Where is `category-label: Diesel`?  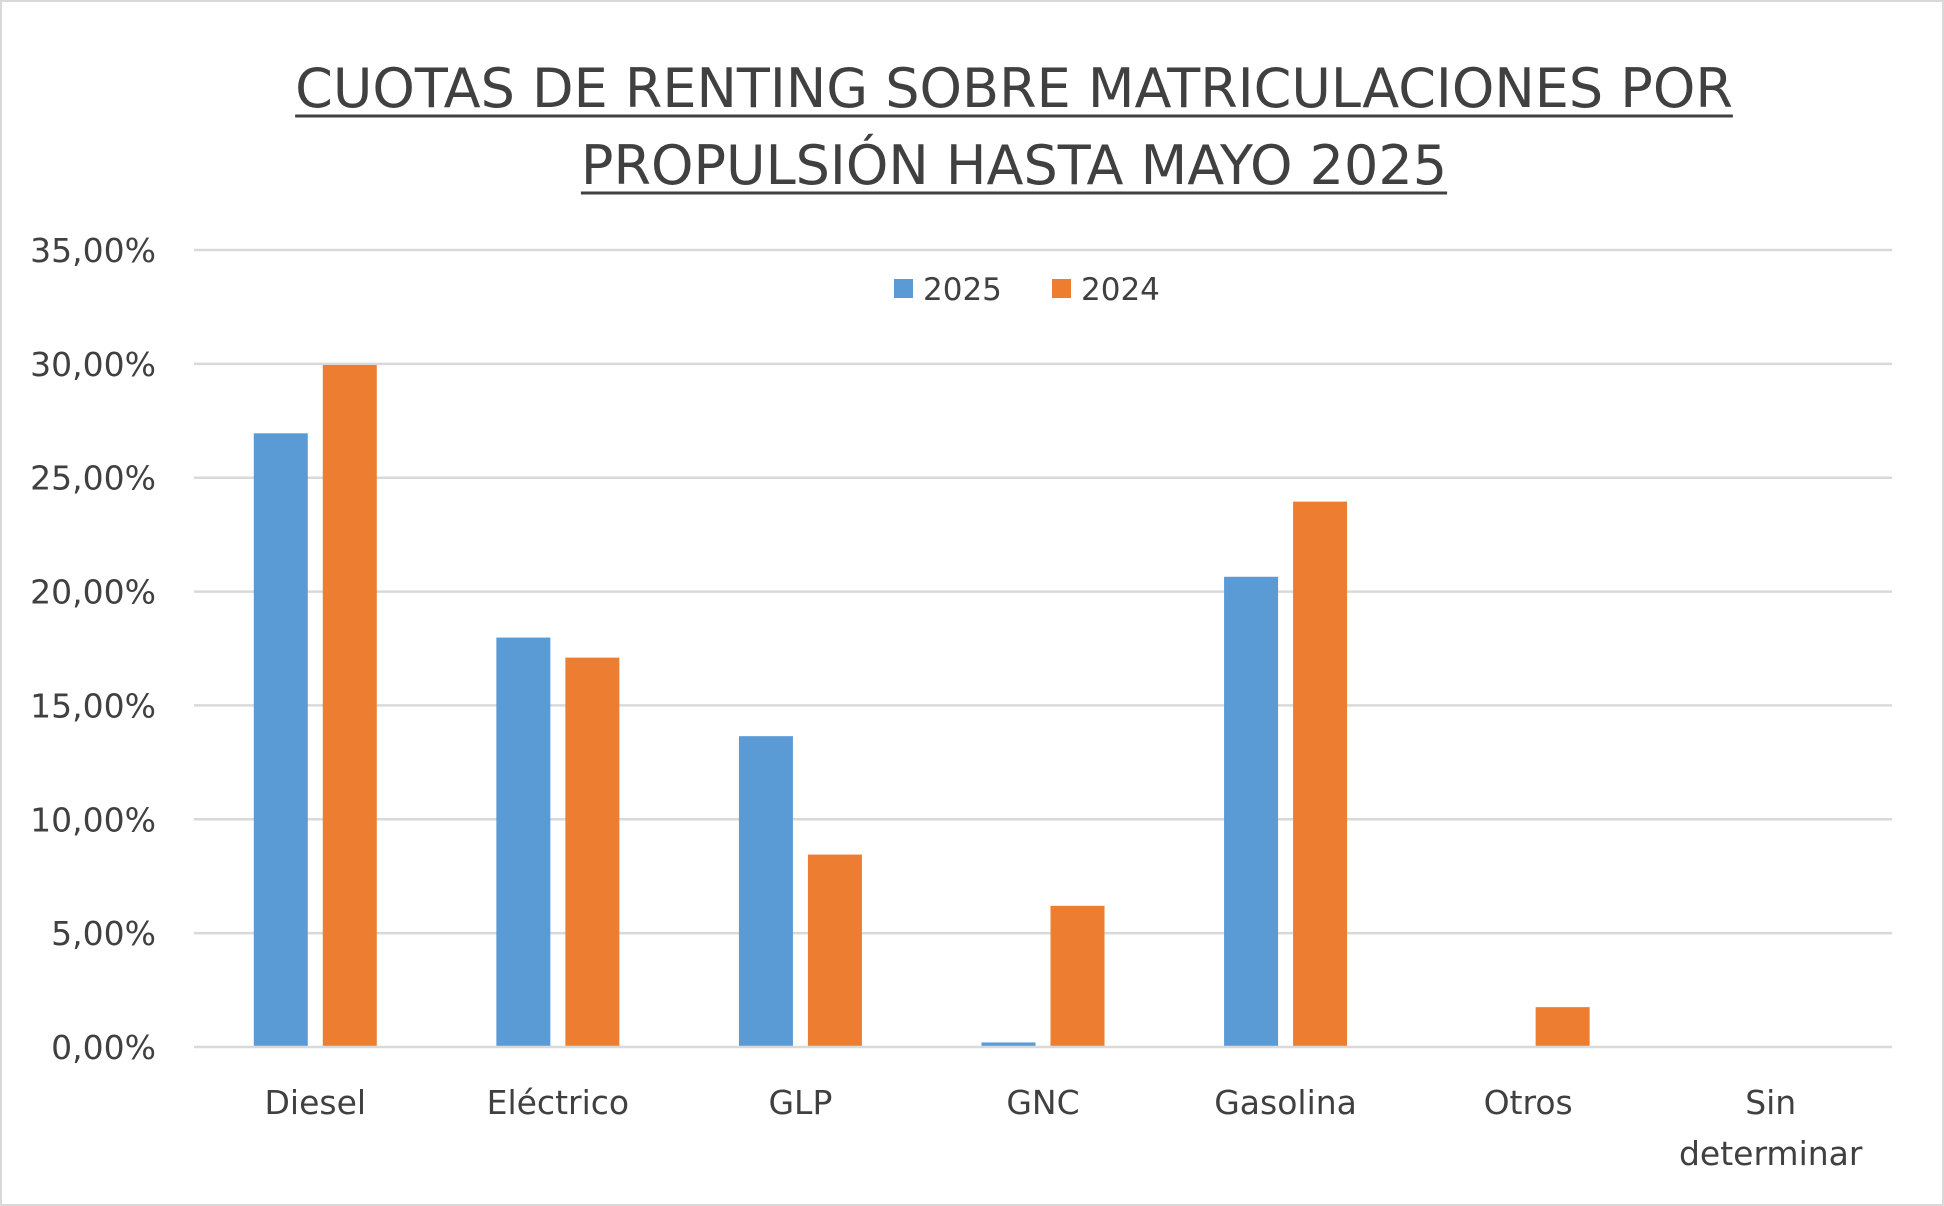
category-label: Diesel is located at coordinates (316, 1102).